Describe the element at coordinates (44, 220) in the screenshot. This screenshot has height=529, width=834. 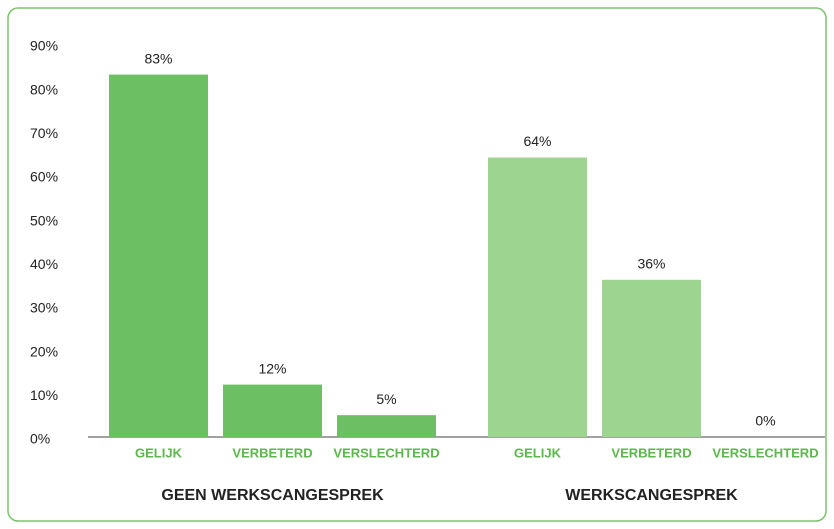
I see `y-tick-label: 50%` at that location.